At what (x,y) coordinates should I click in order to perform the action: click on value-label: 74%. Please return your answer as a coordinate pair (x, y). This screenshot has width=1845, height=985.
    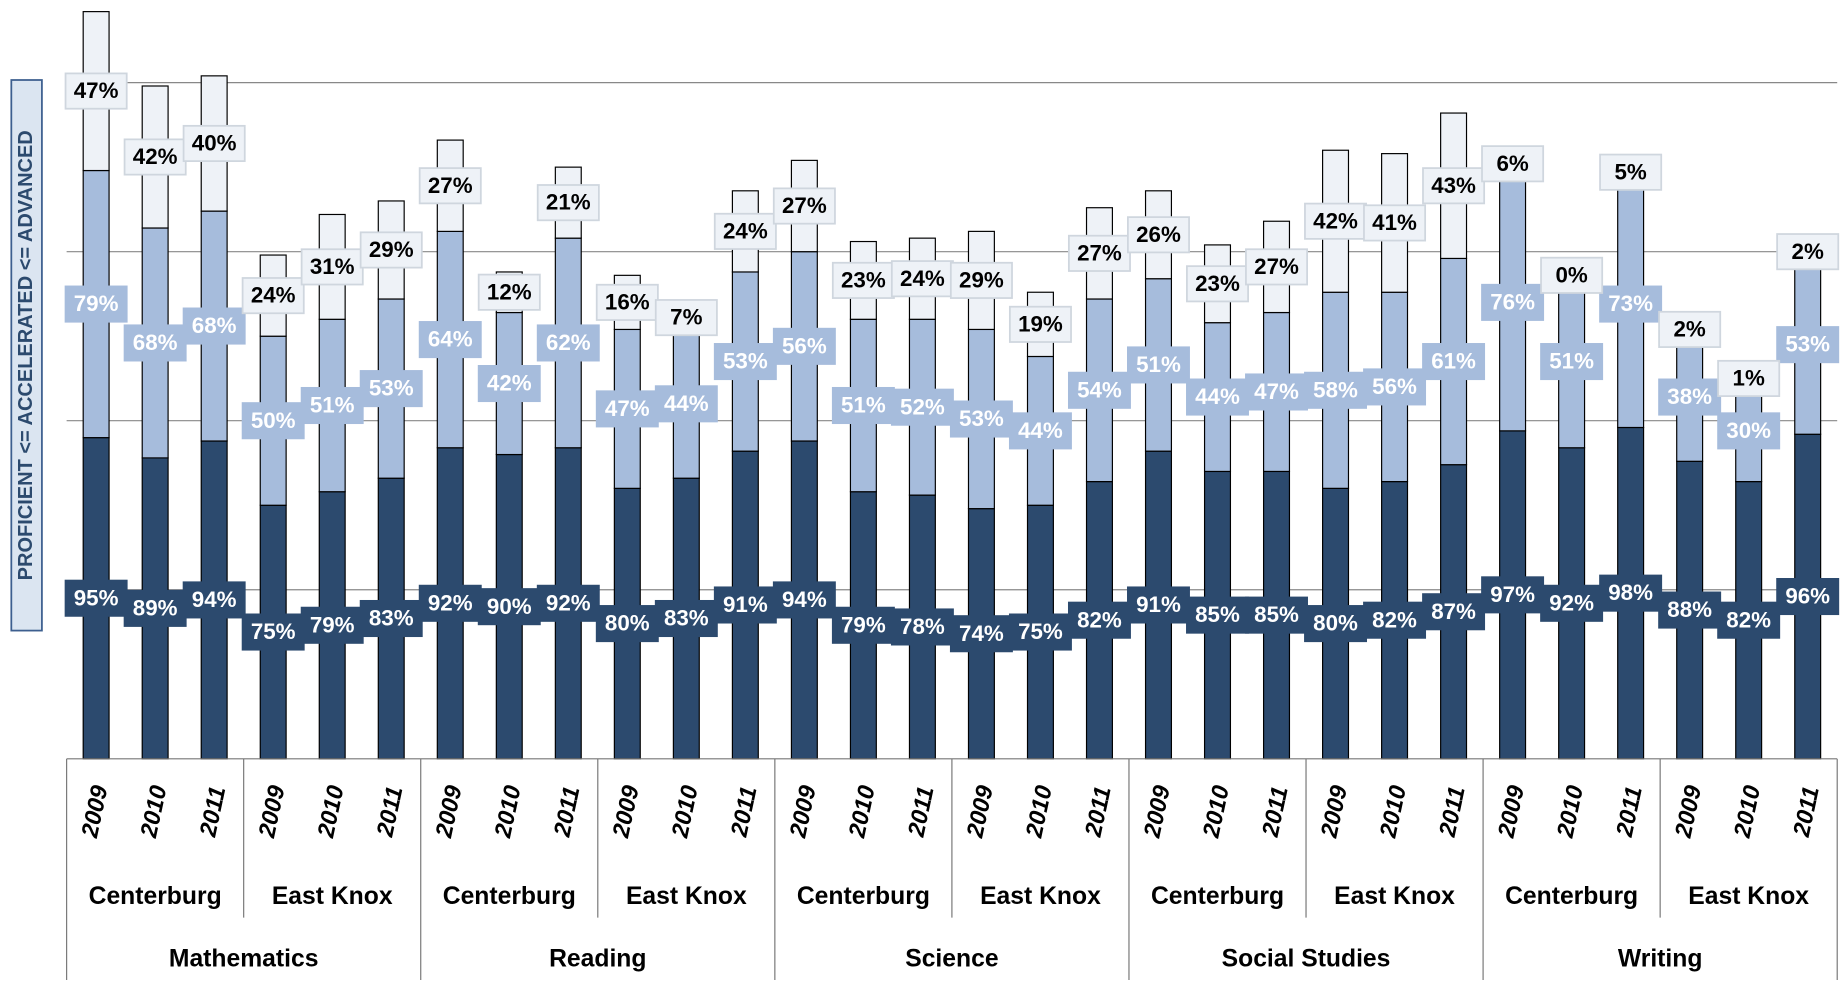
    Looking at the image, I should click on (981, 633).